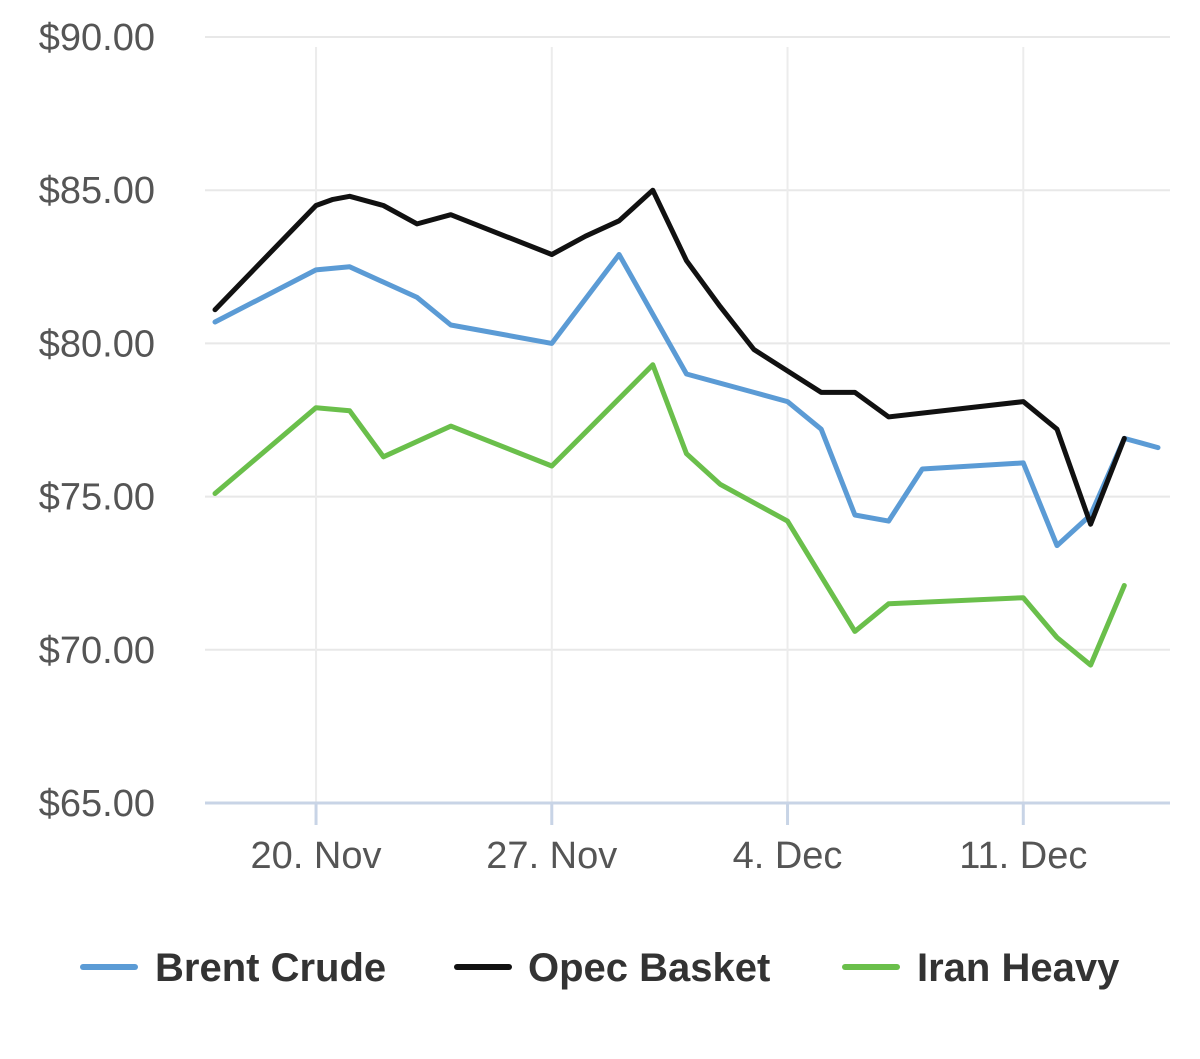  I want to click on y-tick-label: $70.00, so click(97, 651).